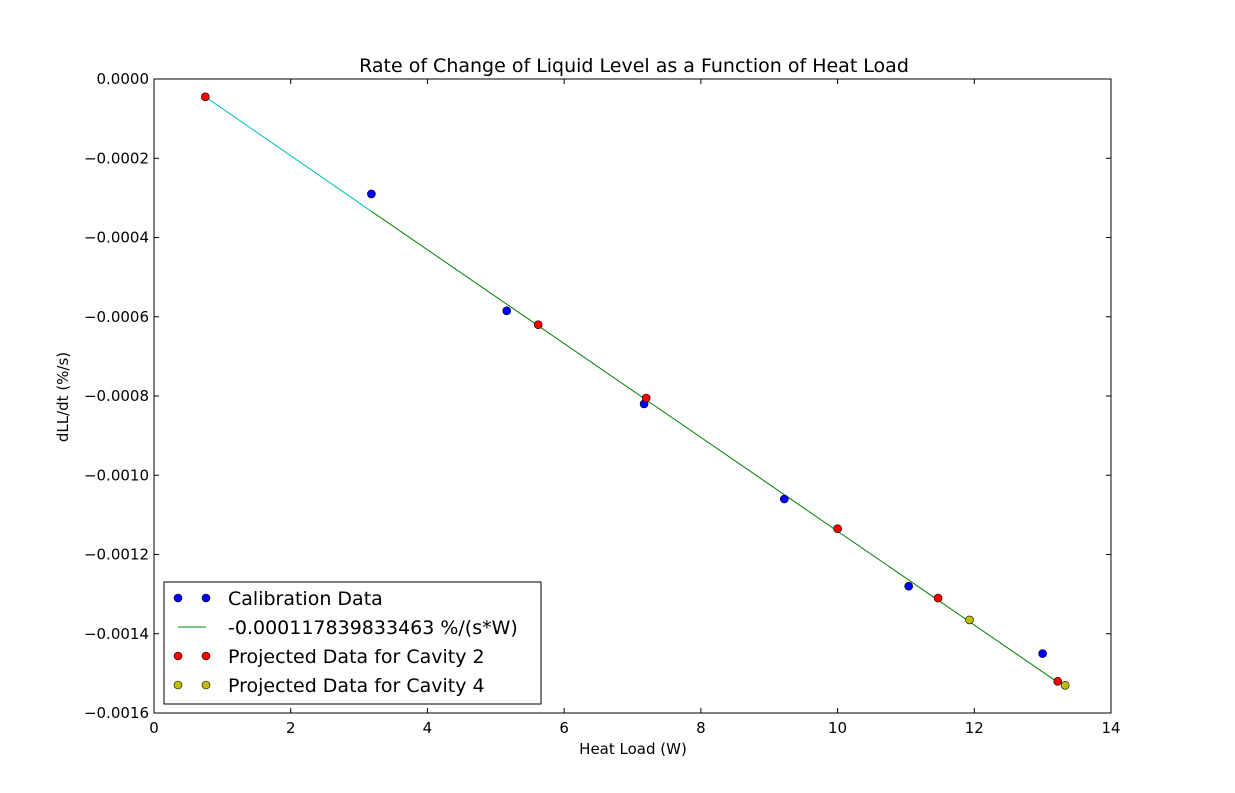 Image resolution: width=1235 pixels, height=793 pixels. Describe the element at coordinates (116, 317) in the screenshot. I see `y-tick-label: −0.0006` at that location.